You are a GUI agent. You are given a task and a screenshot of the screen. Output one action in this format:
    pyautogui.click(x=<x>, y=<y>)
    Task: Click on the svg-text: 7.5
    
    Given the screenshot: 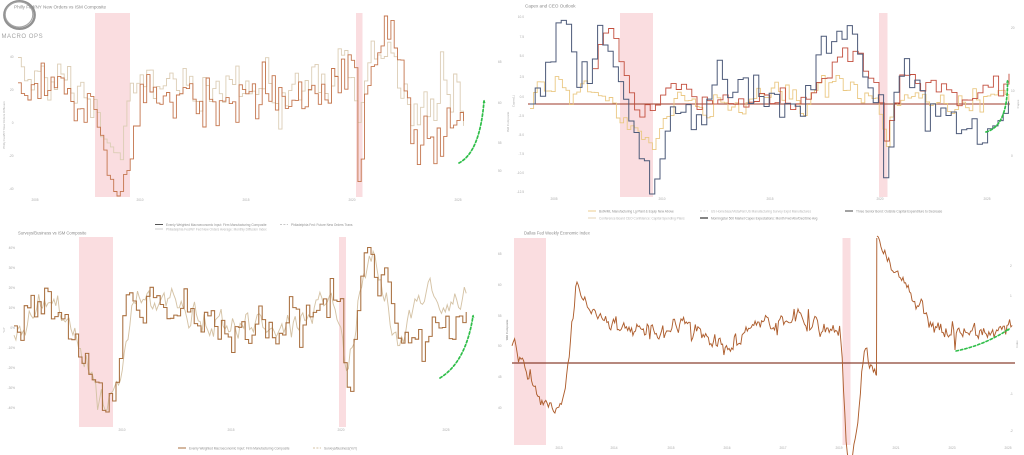 What is the action you would take?
    pyautogui.click(x=522, y=37)
    